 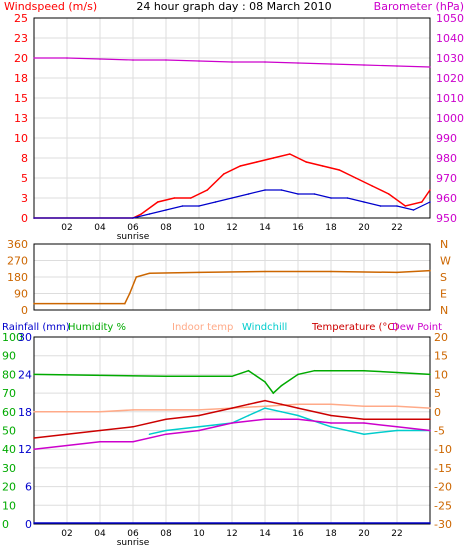 I want to click on compass-label: E, so click(x=443, y=294).